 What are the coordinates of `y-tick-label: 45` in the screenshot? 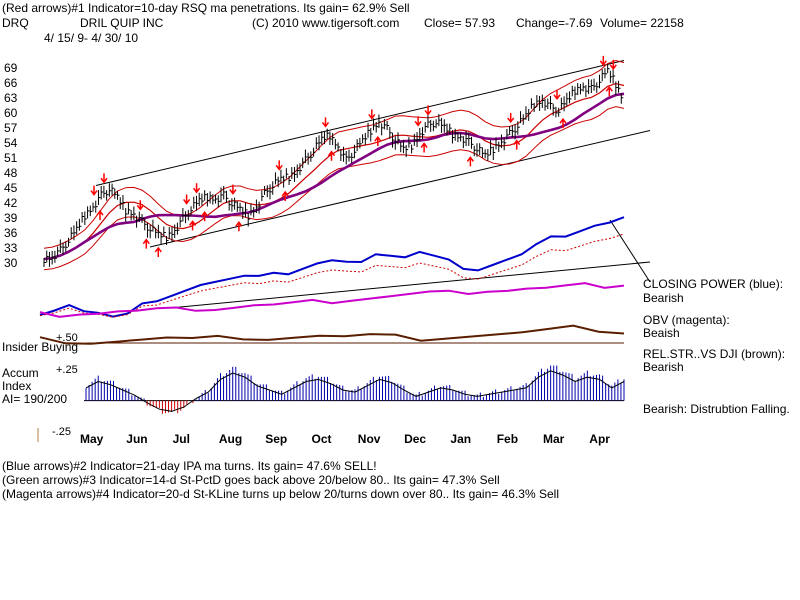 It's located at (11, 188).